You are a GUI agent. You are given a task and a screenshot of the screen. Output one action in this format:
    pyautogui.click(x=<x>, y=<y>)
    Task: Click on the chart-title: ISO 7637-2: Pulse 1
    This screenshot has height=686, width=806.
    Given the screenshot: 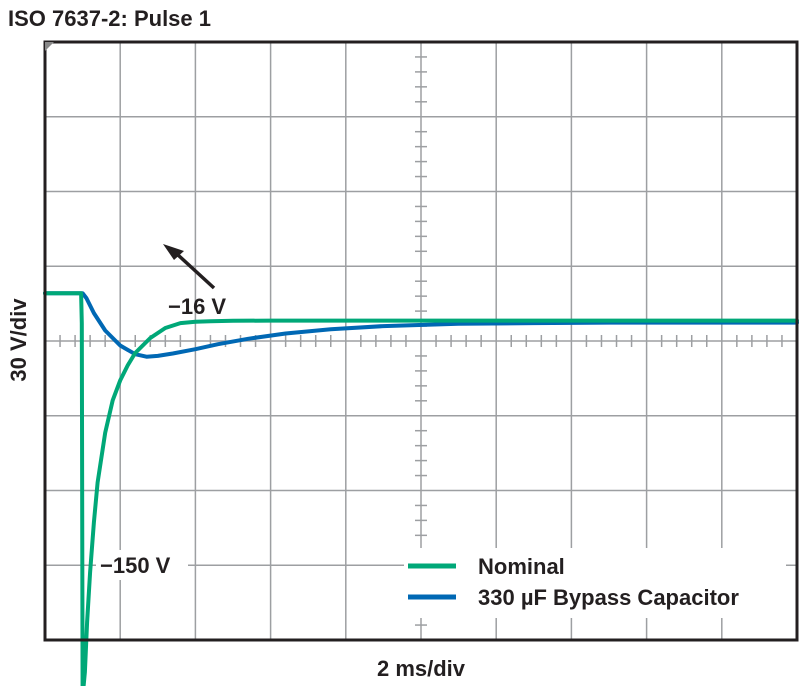 What is the action you would take?
    pyautogui.click(x=109, y=18)
    